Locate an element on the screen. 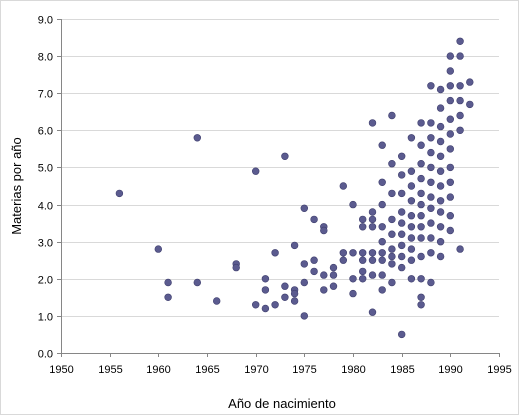 This screenshot has height=415, width=519. y-tick-label: 5.0 is located at coordinates (45, 169).